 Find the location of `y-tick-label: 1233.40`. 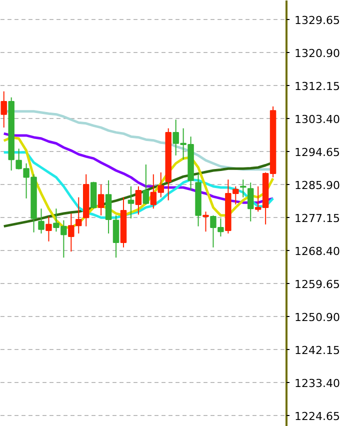

y-tick-label: 1233.40 is located at coordinates (317, 383).